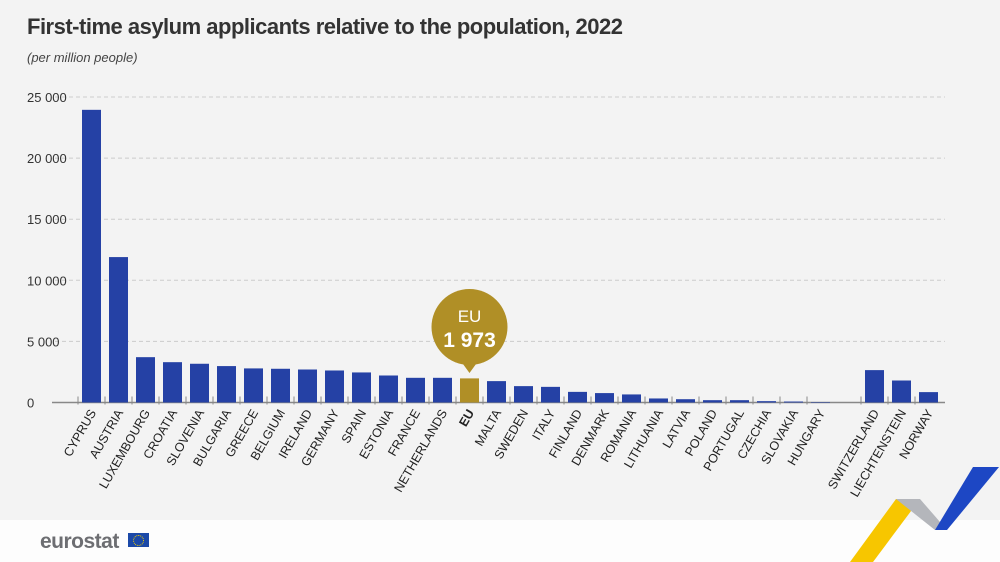  I want to click on bar-liechtenstein, so click(901, 391).